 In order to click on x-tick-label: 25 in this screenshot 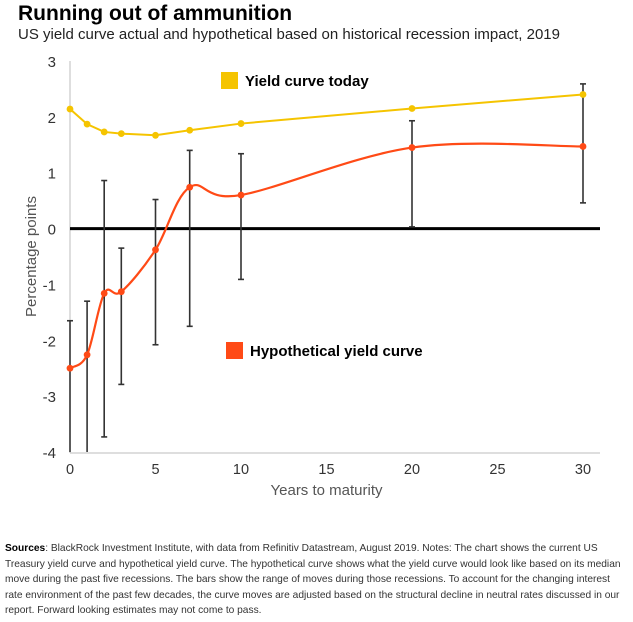, I will do `click(497, 470)`.